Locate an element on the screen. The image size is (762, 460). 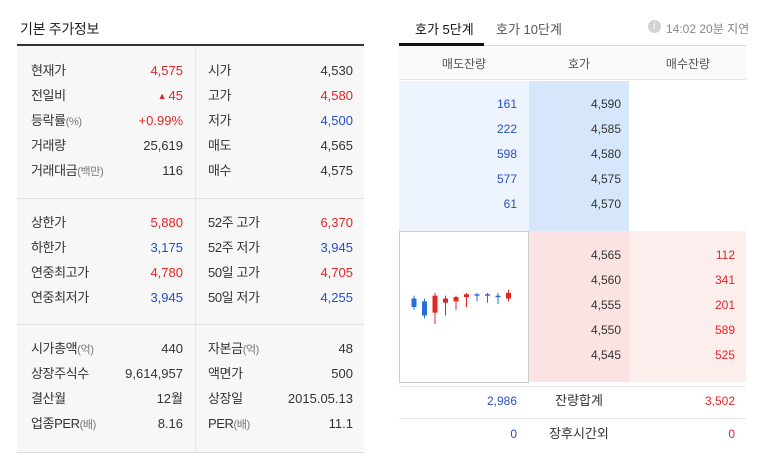
unit-label: (%) is located at coordinates (73, 122).